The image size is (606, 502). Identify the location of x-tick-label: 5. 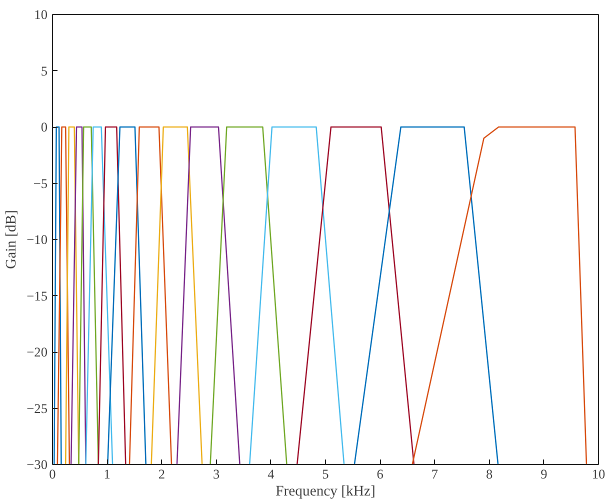
(326, 474).